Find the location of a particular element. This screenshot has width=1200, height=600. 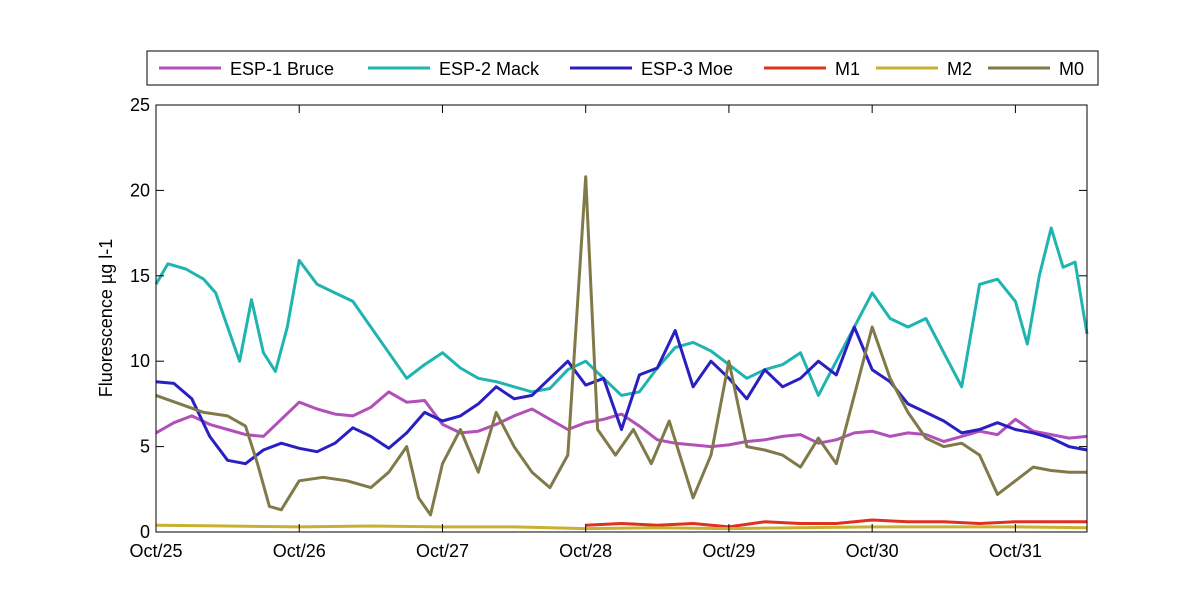

y-tick-label: 20 is located at coordinates (140, 190).